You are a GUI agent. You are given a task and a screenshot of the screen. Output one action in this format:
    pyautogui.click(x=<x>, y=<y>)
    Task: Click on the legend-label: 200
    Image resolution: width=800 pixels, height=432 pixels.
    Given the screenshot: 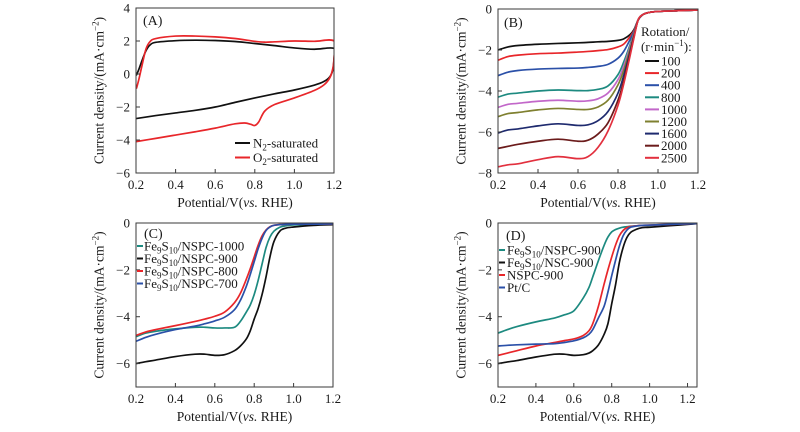 What is the action you would take?
    pyautogui.click(x=671, y=73)
    